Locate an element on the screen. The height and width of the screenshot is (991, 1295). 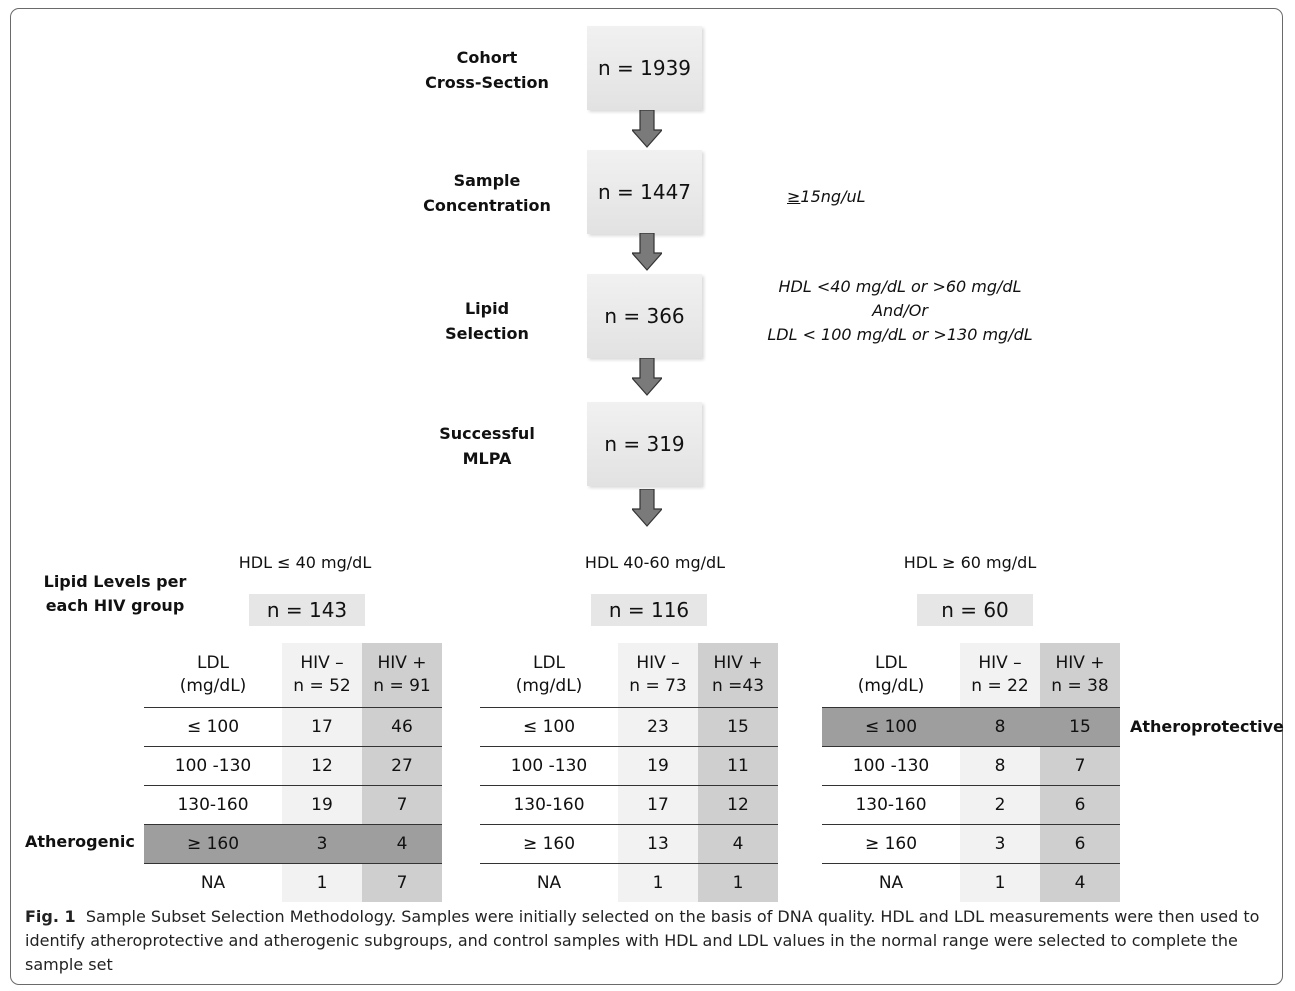
hiv-negative-count: 13 is located at coordinates (658, 844).